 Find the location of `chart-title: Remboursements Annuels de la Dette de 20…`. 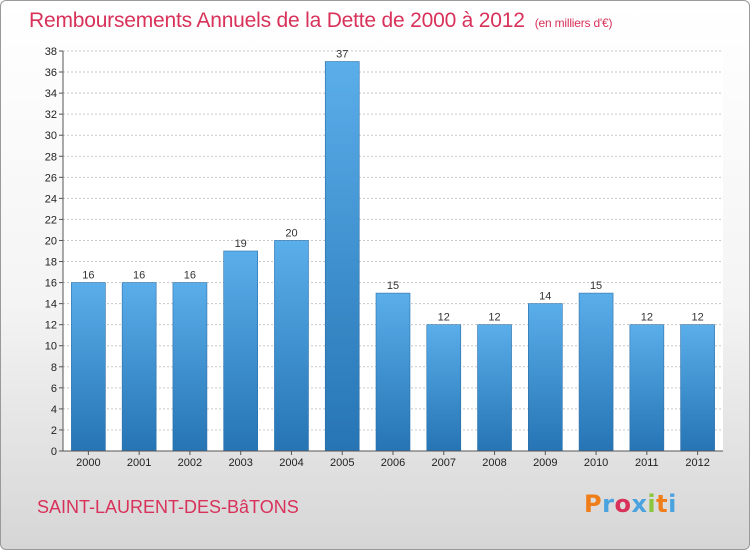

chart-title: Remboursements Annuels de la Dette de 20… is located at coordinates (320, 21).